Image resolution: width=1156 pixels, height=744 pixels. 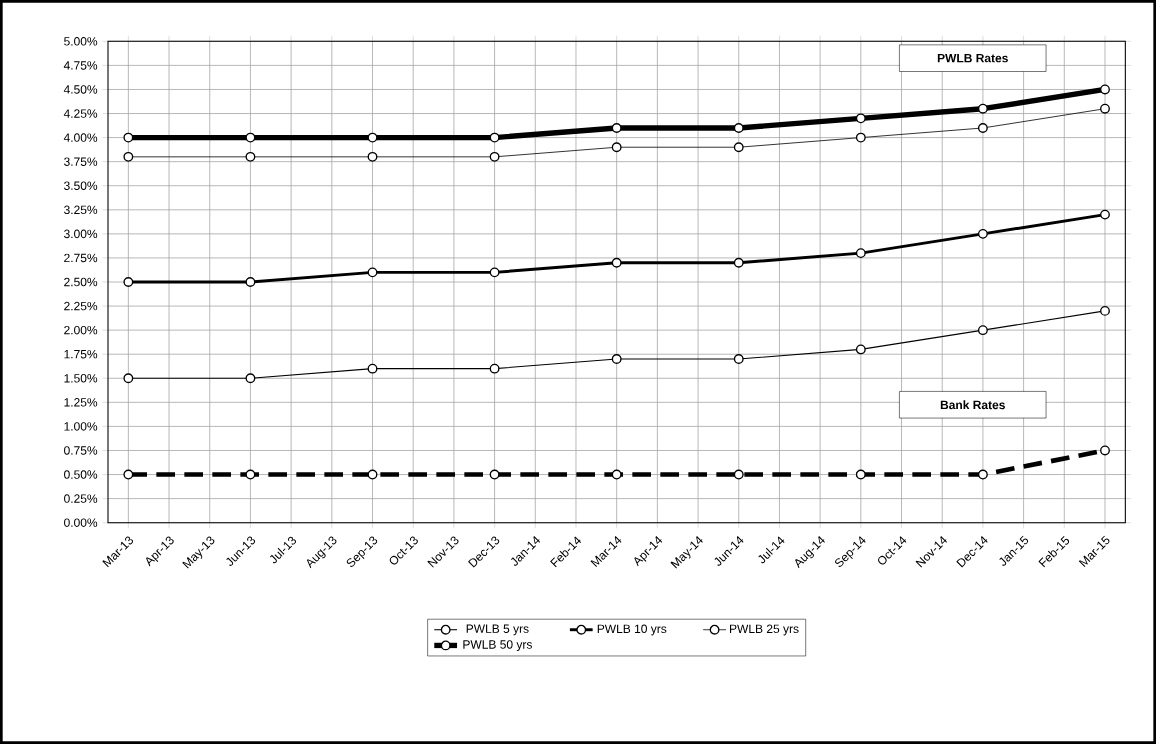 I want to click on y-tick-label: 2.25%, so click(x=81, y=306).